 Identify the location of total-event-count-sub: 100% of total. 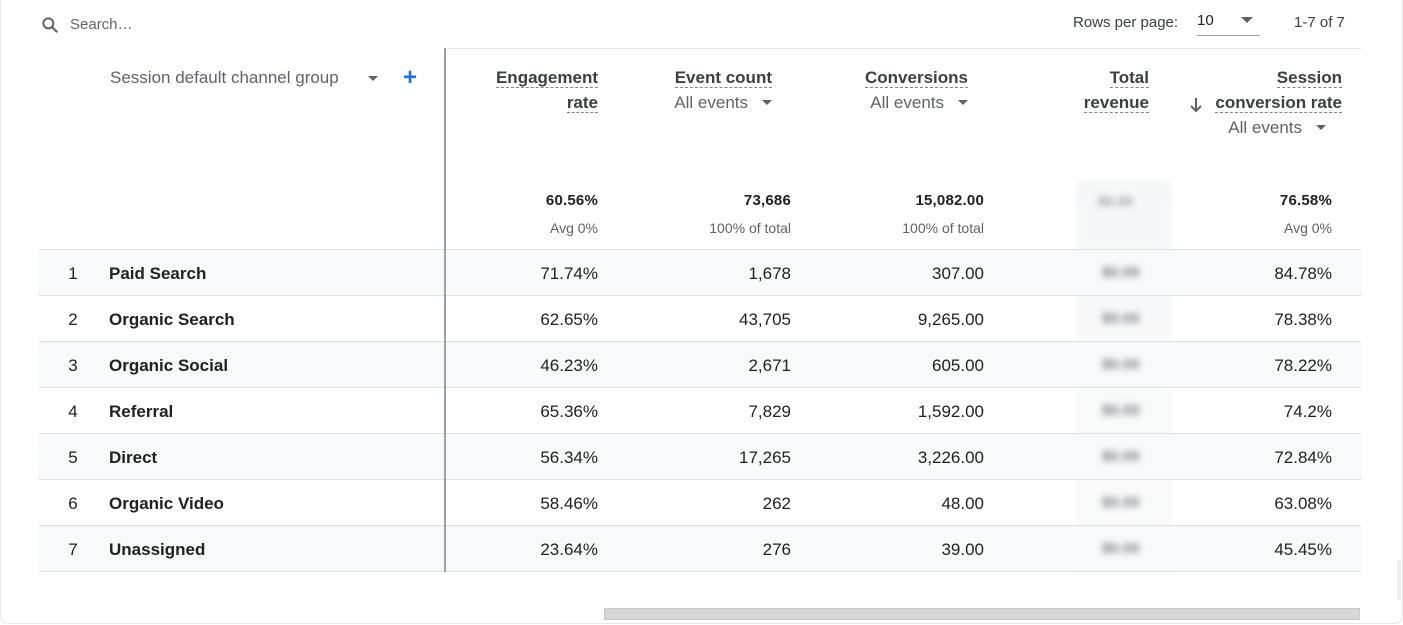
(750, 228).